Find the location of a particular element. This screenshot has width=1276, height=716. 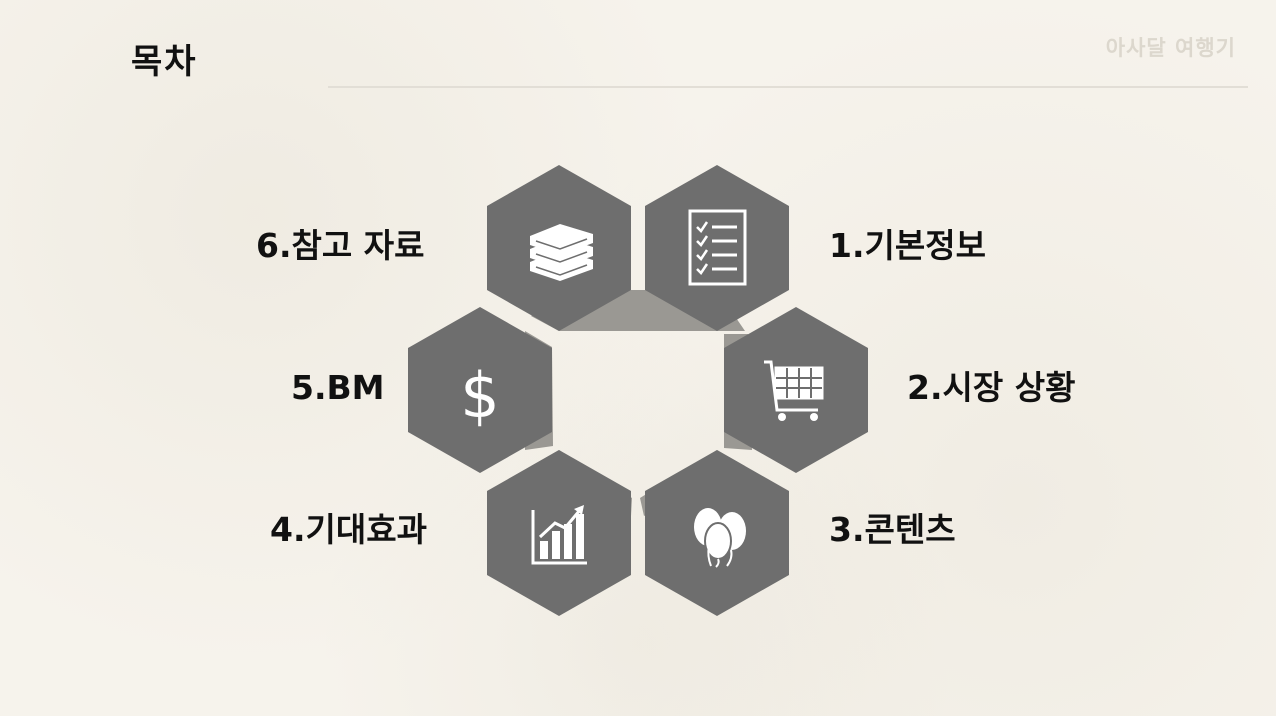

balloons-icon is located at coordinates (720, 538).